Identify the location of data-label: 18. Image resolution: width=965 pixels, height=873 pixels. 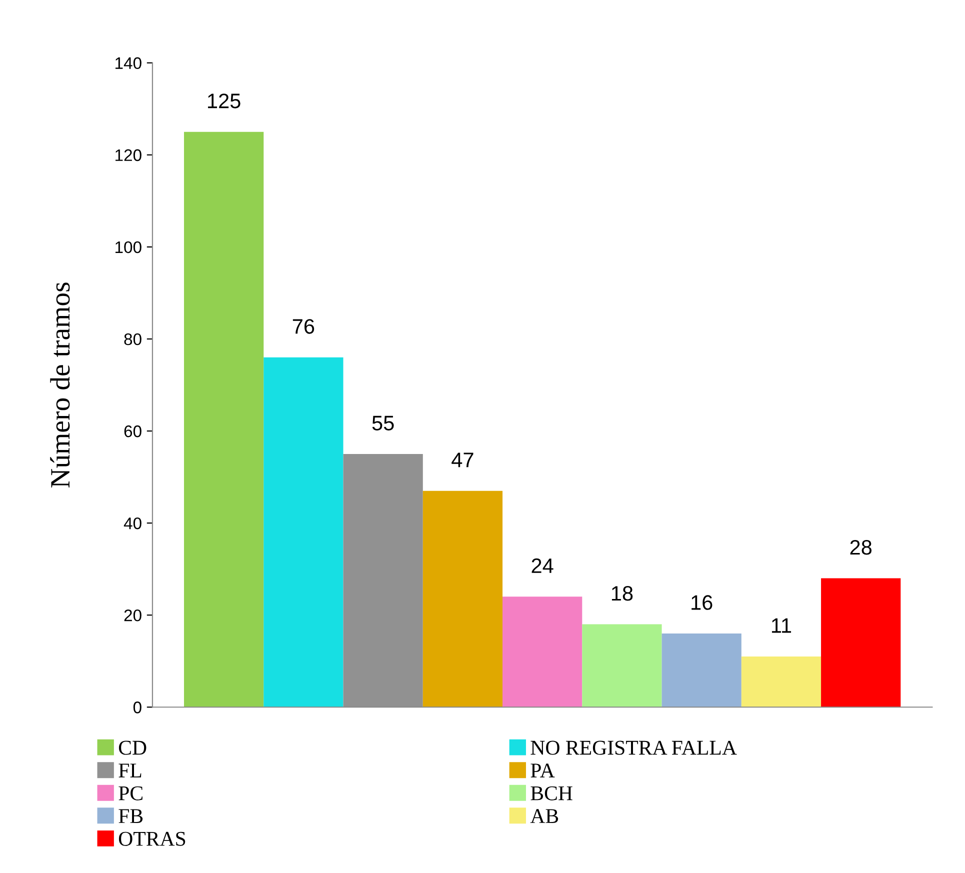
(622, 593).